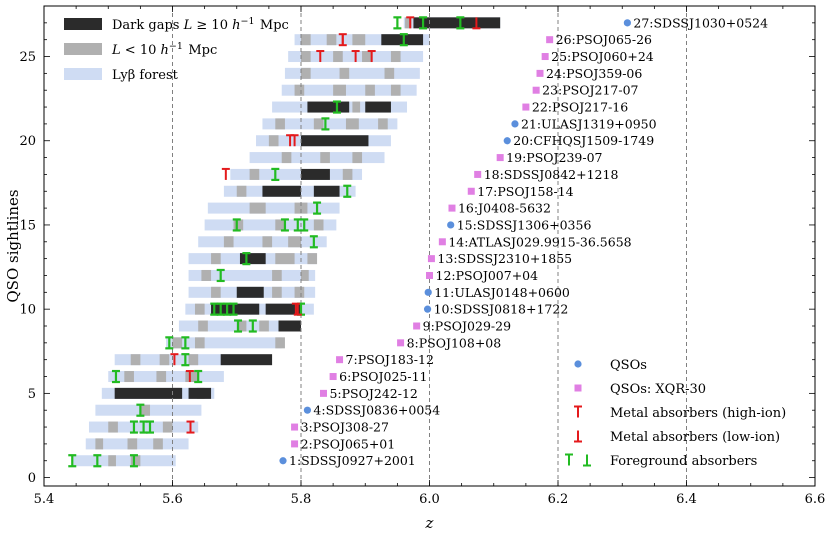  What do you see at coordinates (525, 191) in the screenshot?
I see `qso-label: 17:PSOJ158-14` at bounding box center [525, 191].